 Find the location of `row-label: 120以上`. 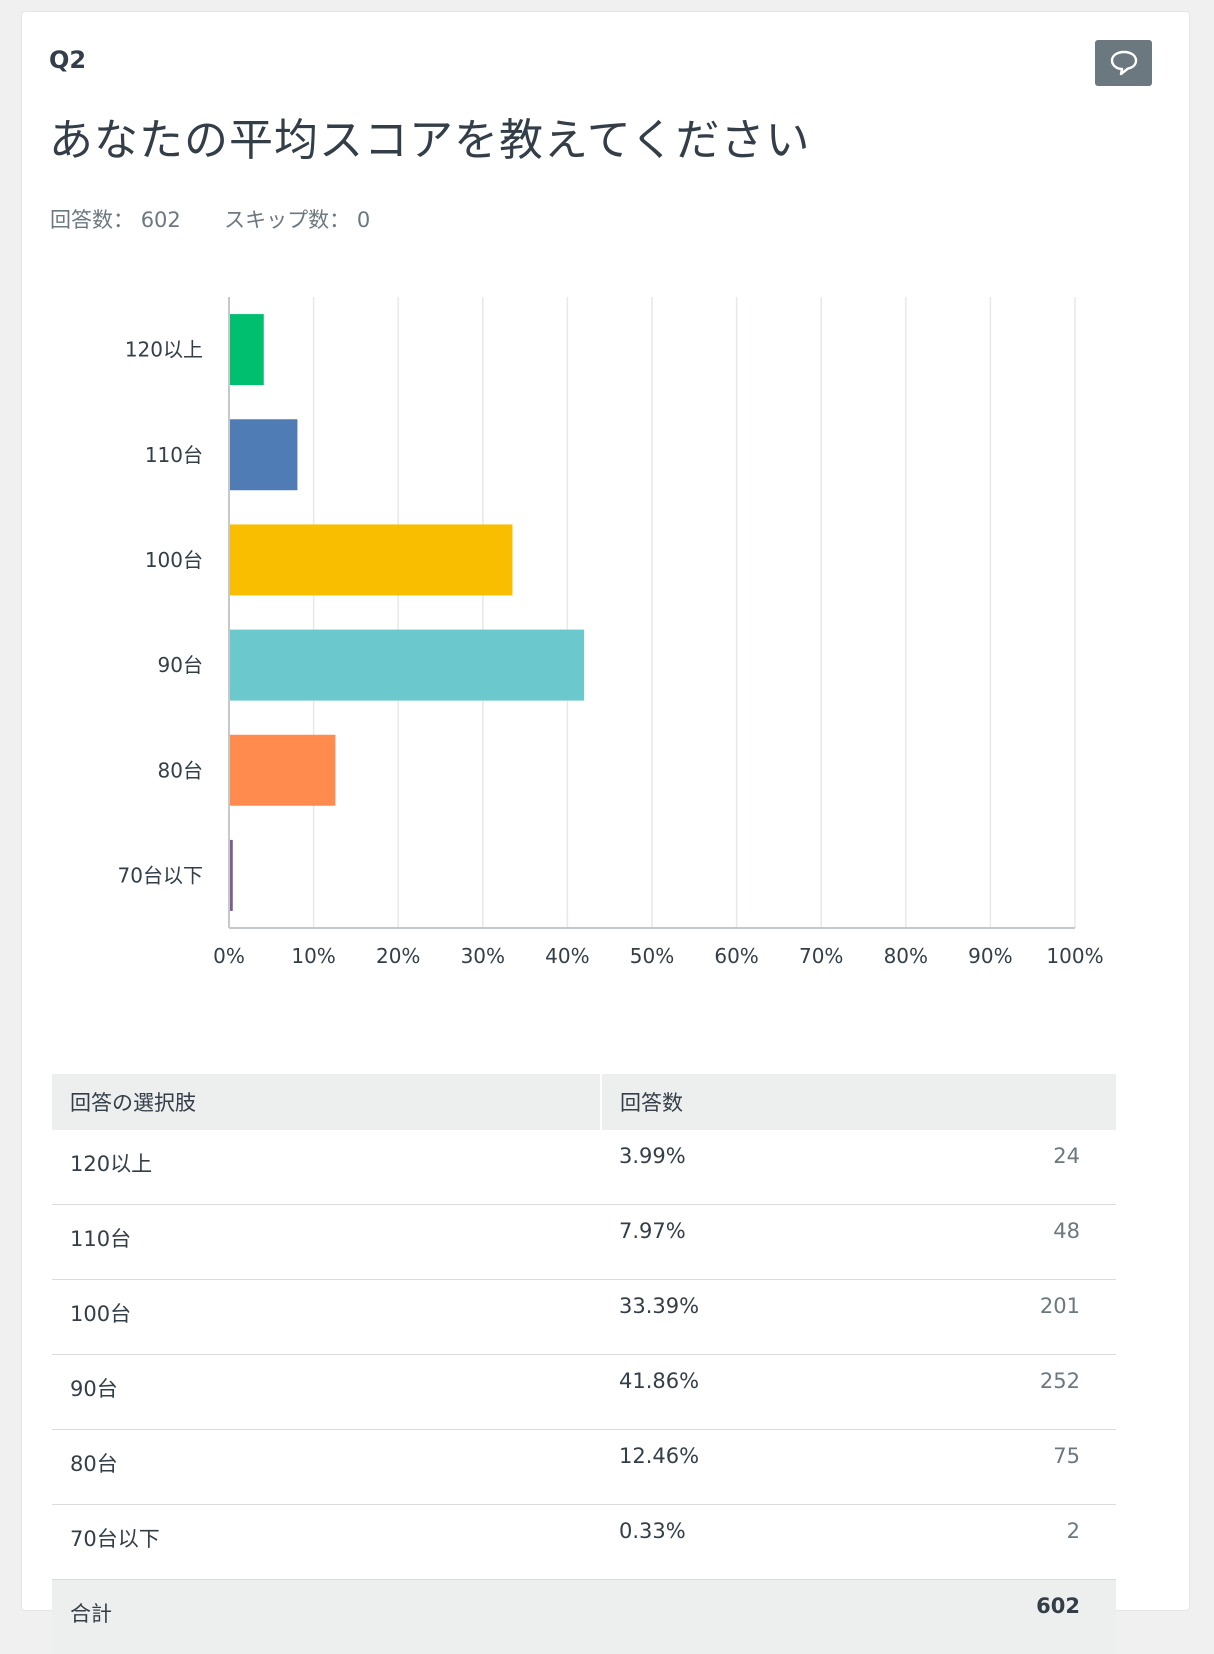

row-label: 120以上 is located at coordinates (326, 1167).